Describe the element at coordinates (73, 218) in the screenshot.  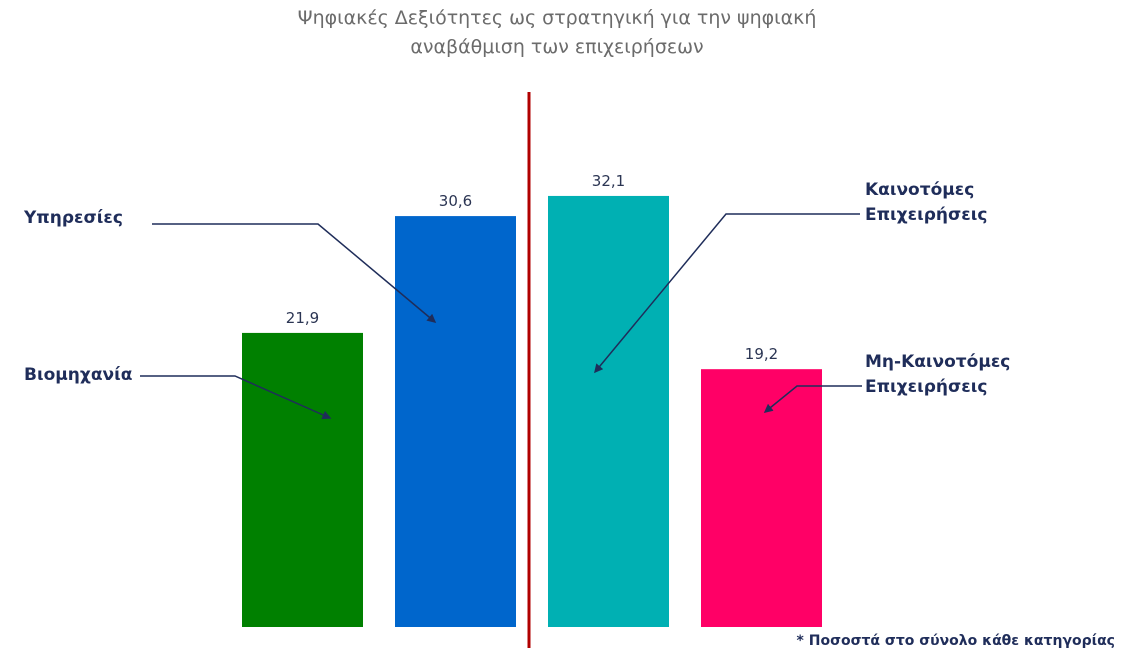
I see `category-label: Υπηρεσίες` at that location.